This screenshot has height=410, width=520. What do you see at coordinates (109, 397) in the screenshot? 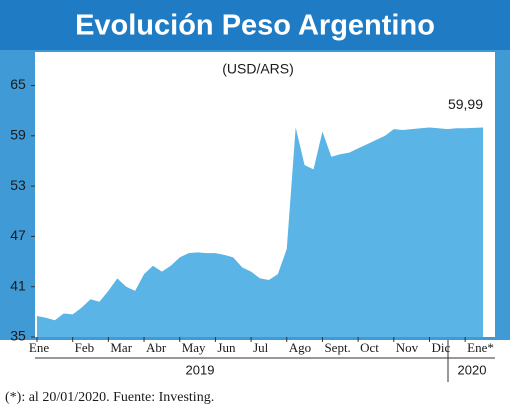
I see `footnote: (*): al 20/01/2020. Fuente: Investing.` at bounding box center [109, 397].